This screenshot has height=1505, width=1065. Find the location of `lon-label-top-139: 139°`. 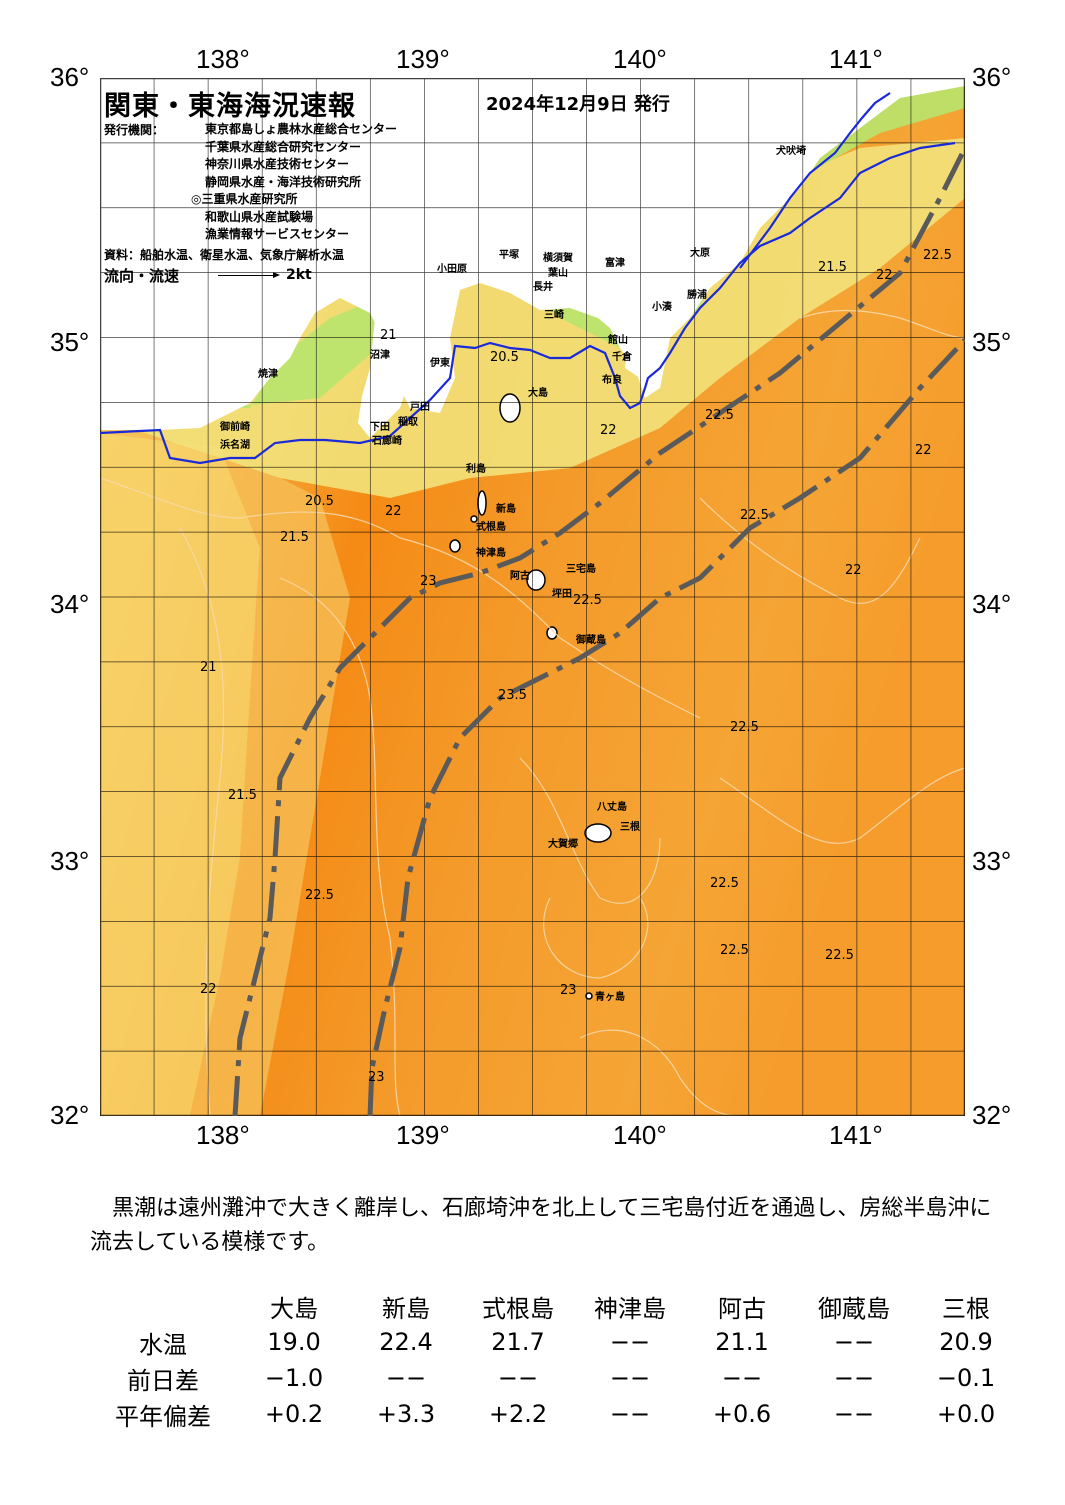

lon-label-top-139: 139° is located at coordinates (423, 59).